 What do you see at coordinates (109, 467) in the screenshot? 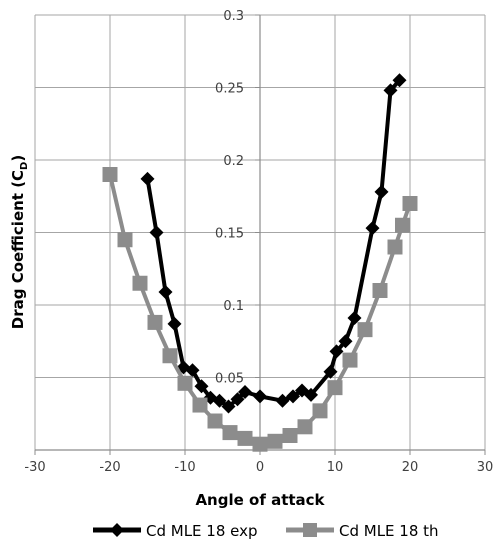
I see `x-tick-label: -20` at bounding box center [109, 467].